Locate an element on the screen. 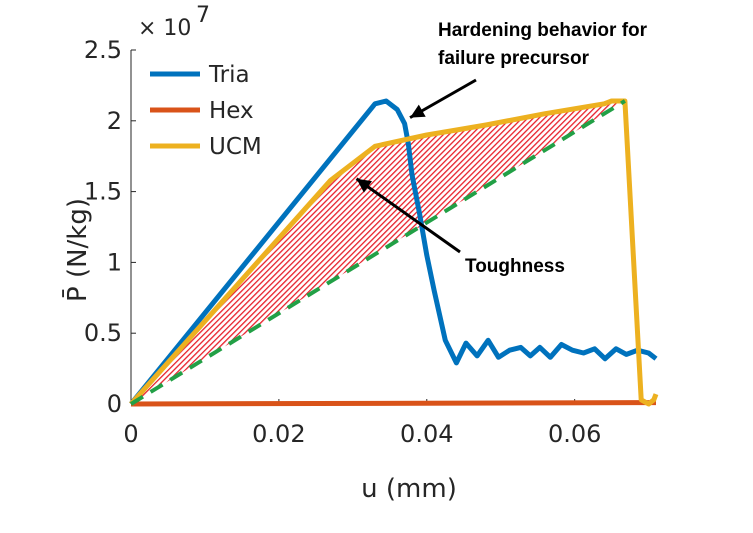  y-tick-label: 2 is located at coordinates (114, 121).